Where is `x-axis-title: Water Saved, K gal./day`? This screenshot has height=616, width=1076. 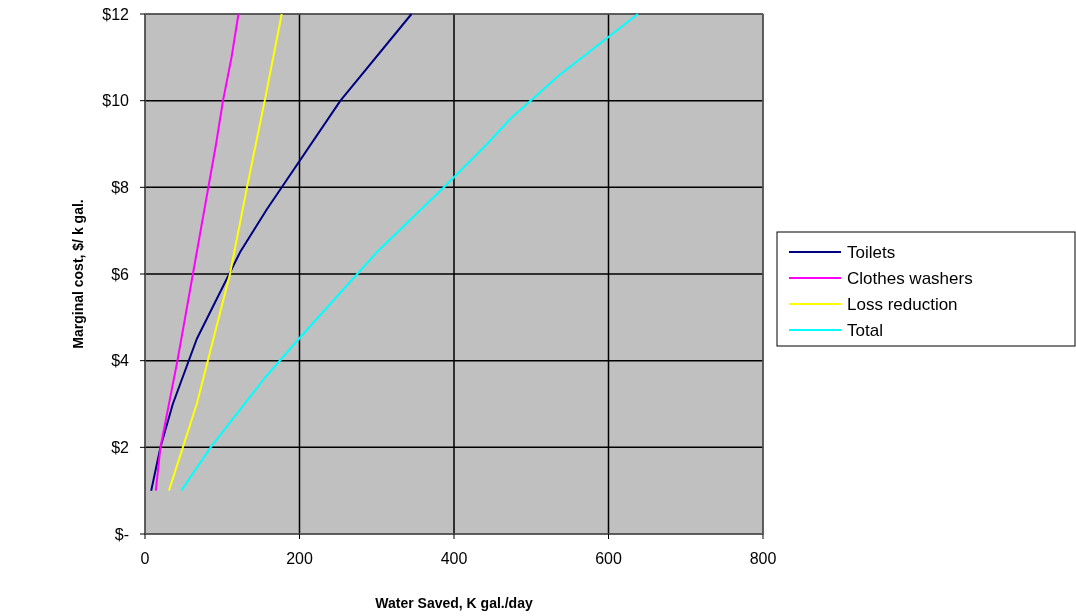
x-axis-title: Water Saved, K gal./day is located at coordinates (454, 603).